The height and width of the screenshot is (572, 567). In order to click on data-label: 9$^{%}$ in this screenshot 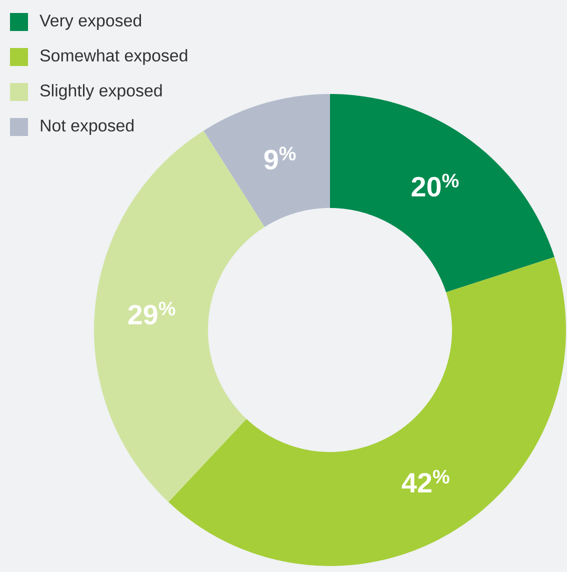, I will do `click(280, 158)`.